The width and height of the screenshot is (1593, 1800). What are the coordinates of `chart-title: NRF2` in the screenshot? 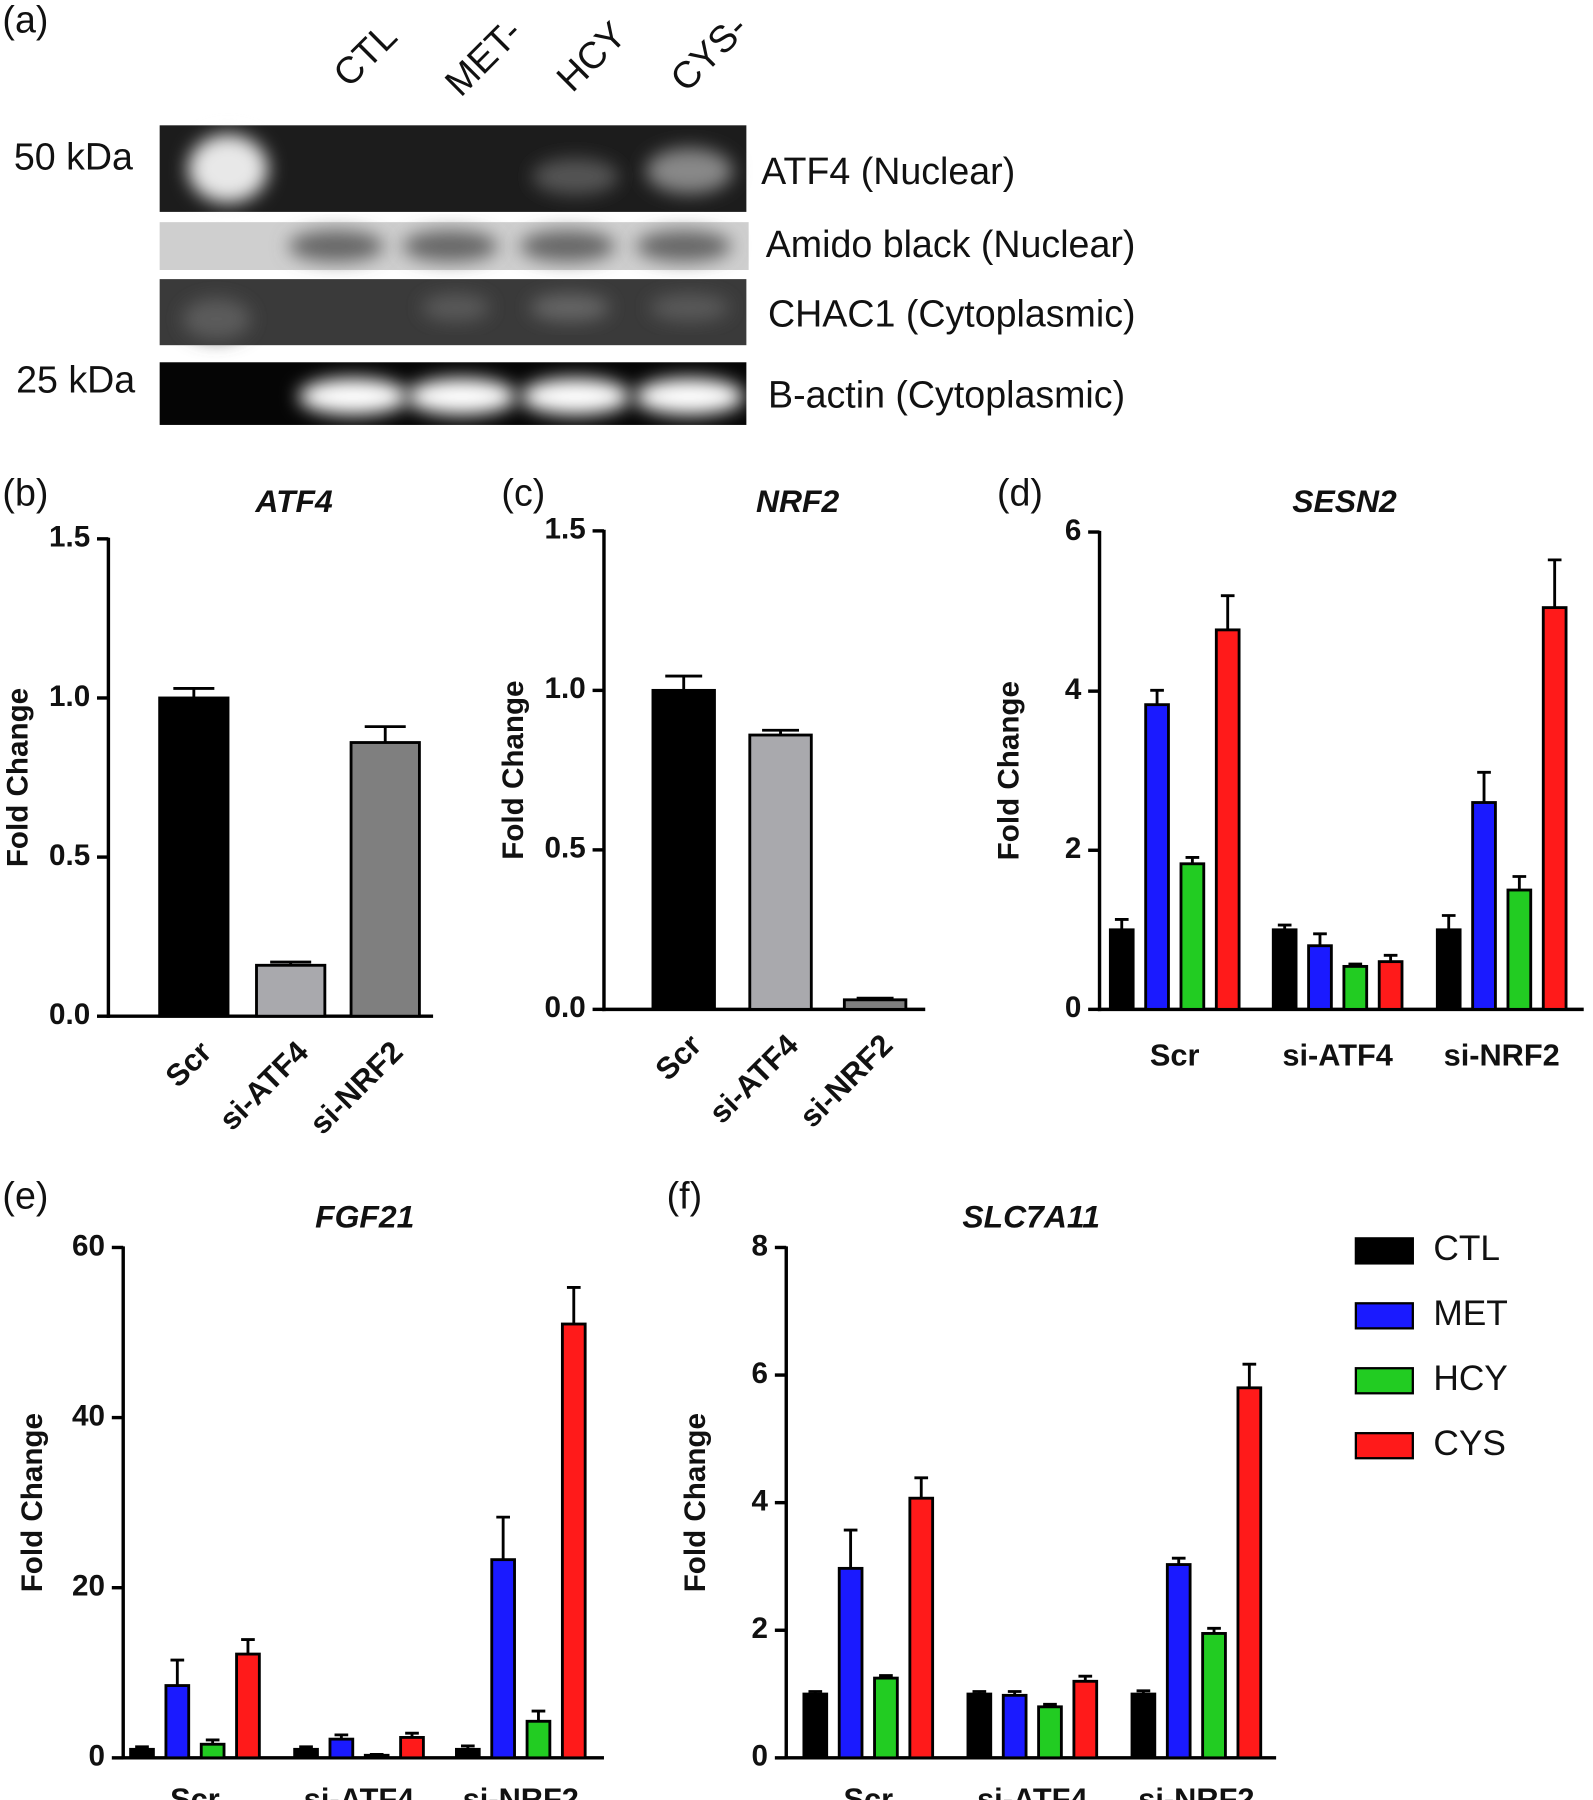 It's located at (798, 501).